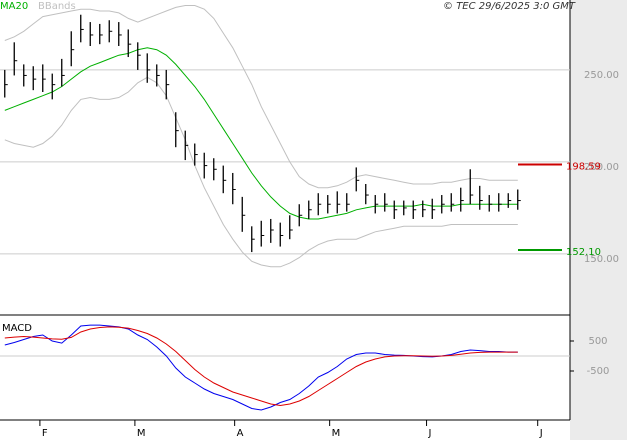 The height and width of the screenshot is (440, 627). What do you see at coordinates (598, 220) in the screenshot?
I see `axis-panel` at bounding box center [598, 220].